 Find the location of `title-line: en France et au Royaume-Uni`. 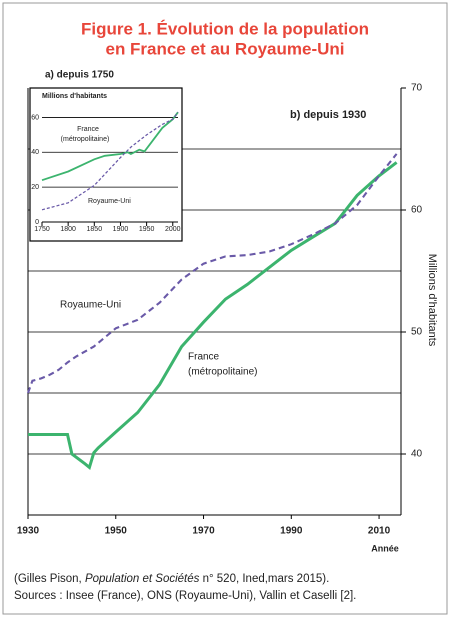

title-line: en France et au Royaume-Uni is located at coordinates (224, 48).